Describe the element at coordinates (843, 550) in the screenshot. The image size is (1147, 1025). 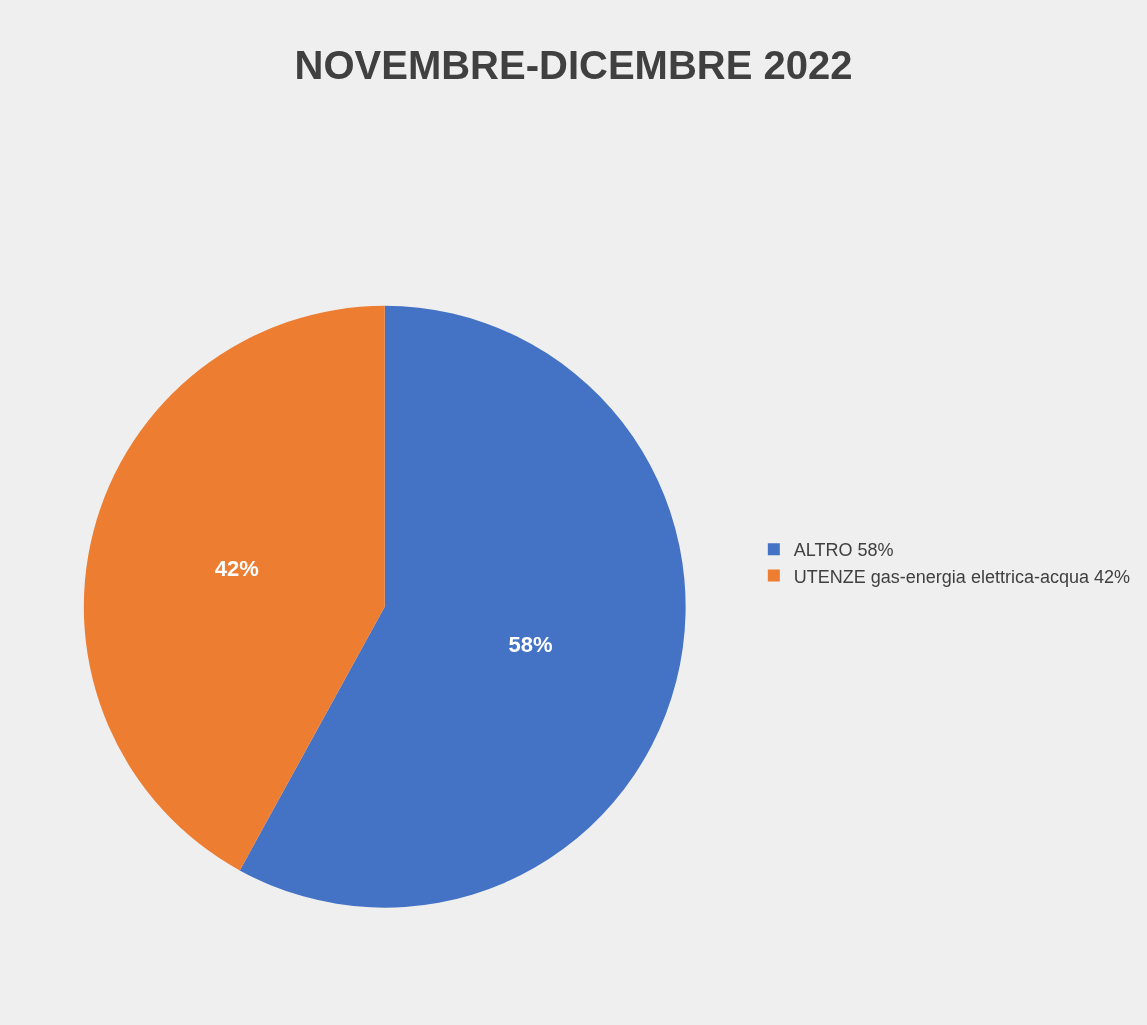
I see `legend-label: ALTRO 58%` at that location.